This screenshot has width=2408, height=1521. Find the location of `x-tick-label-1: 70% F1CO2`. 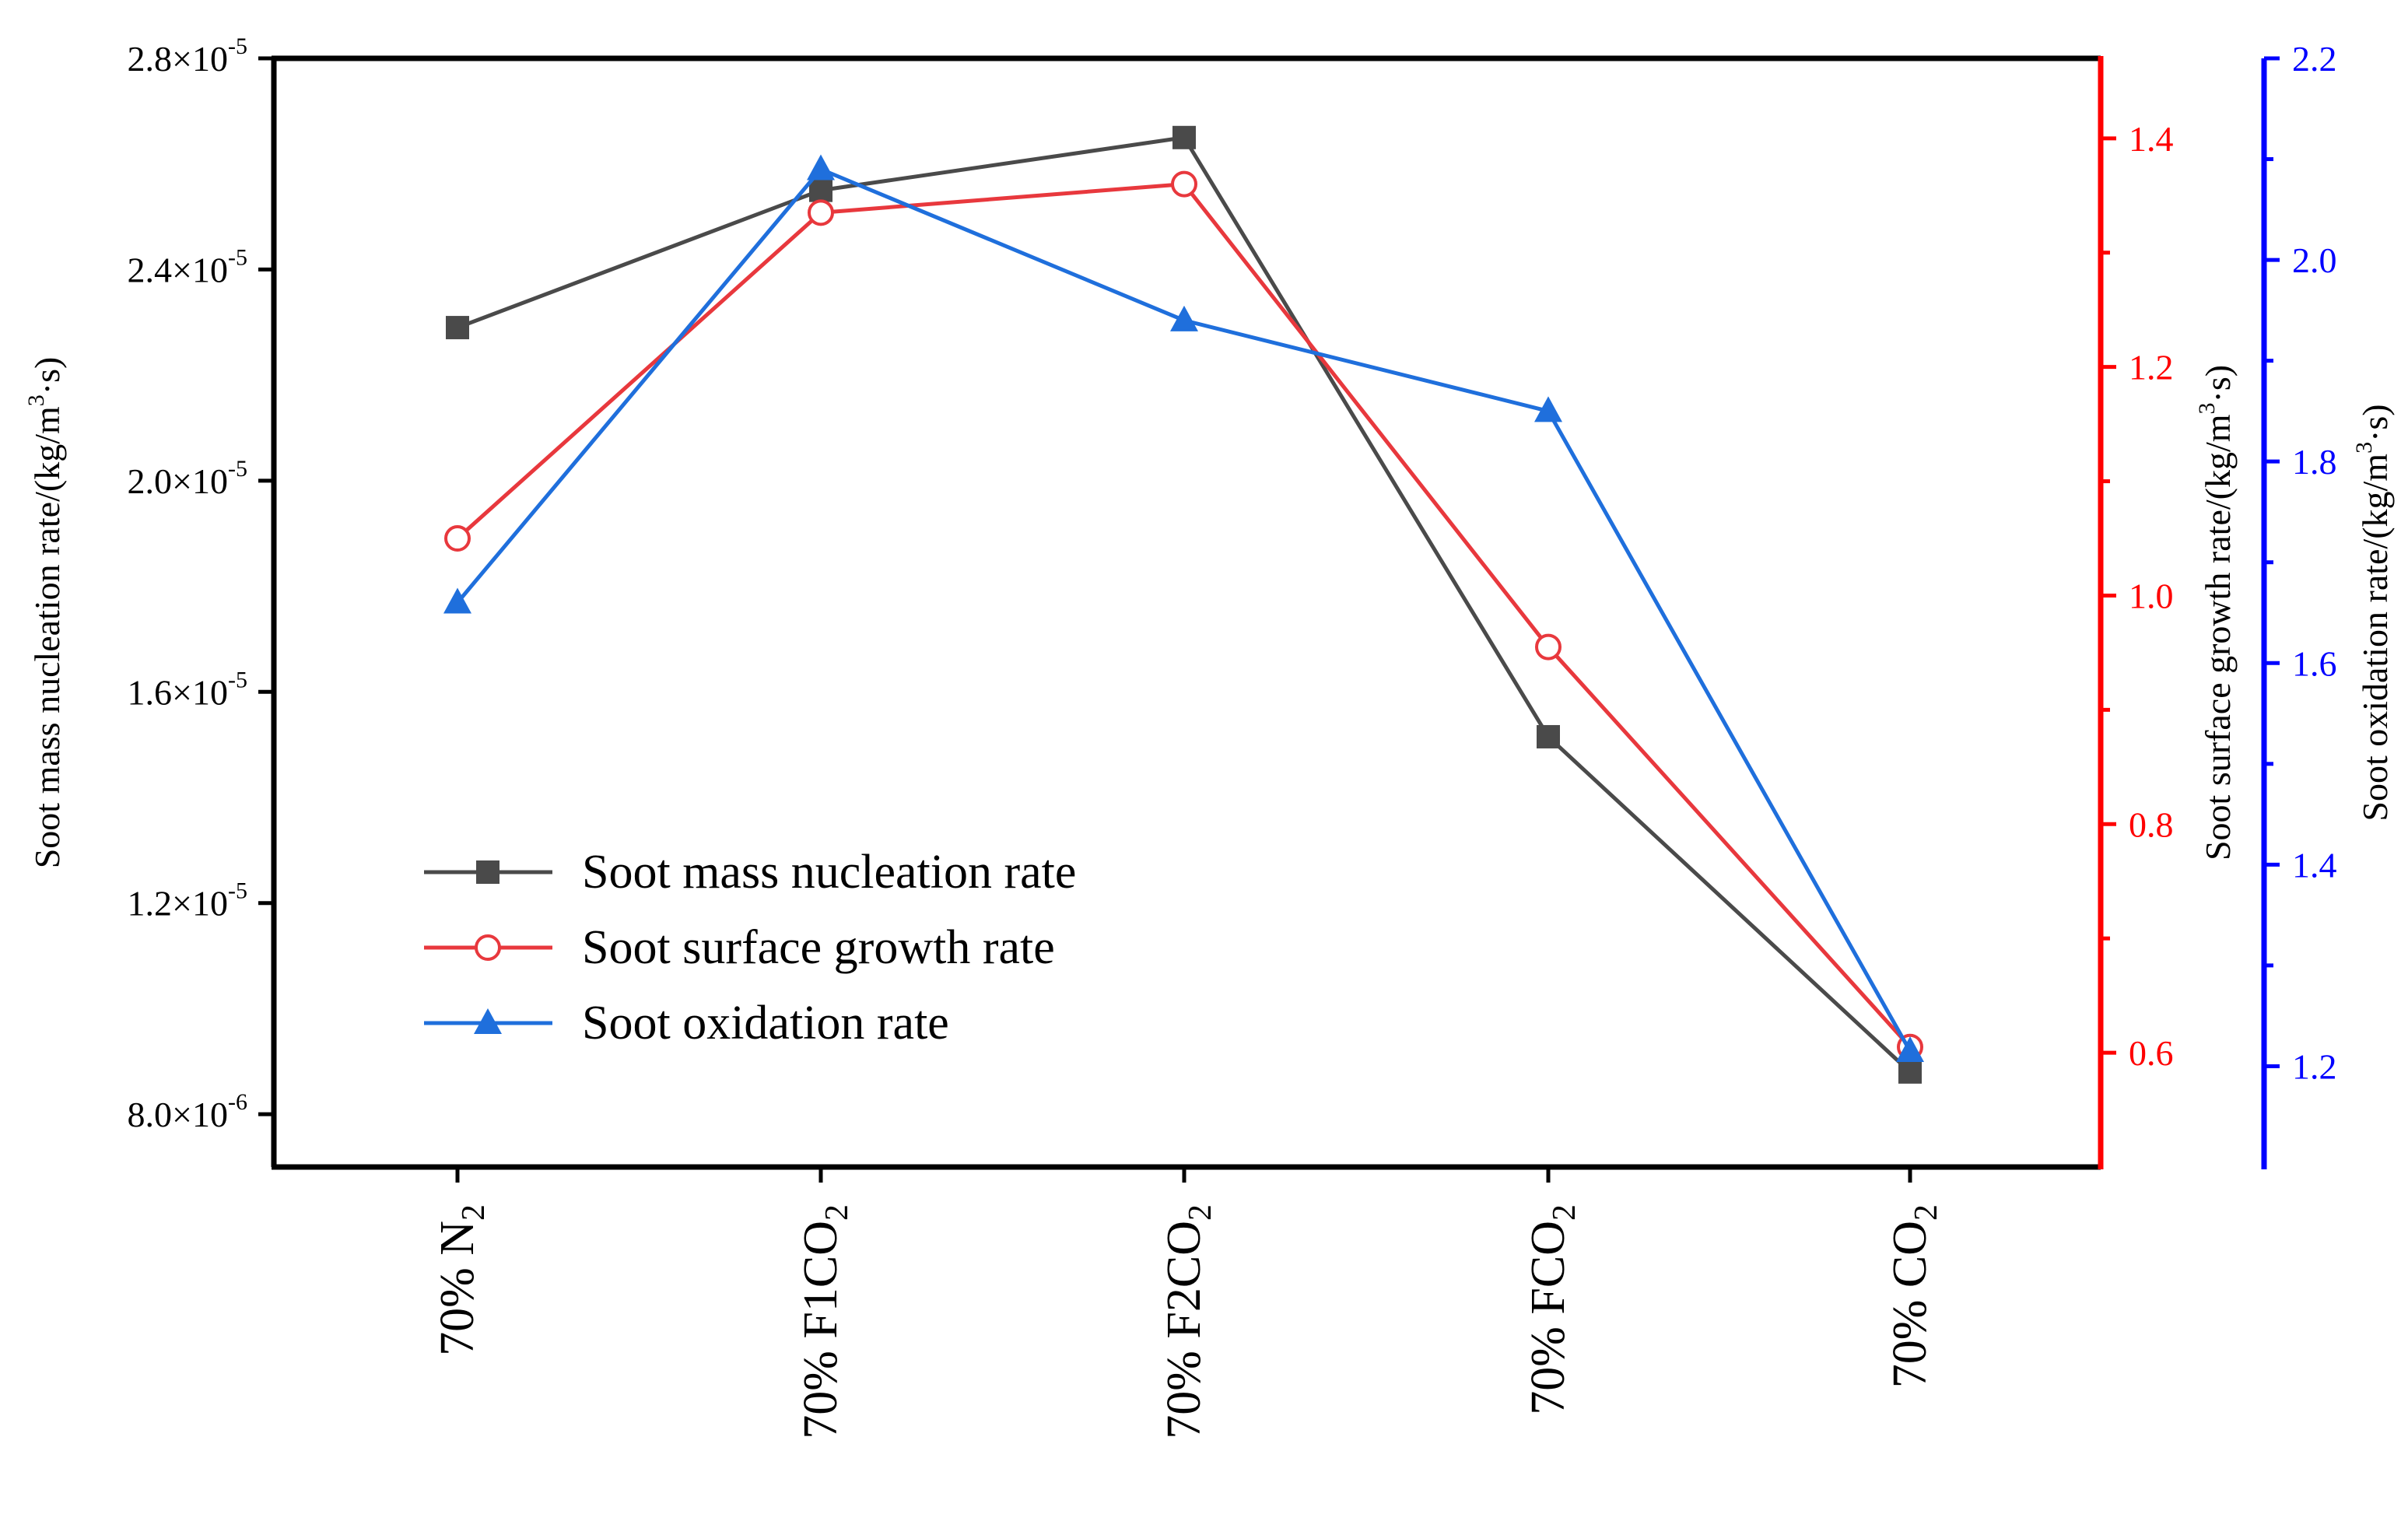

x-tick-label-1: 70% F1CO2 is located at coordinates (824, 1321).